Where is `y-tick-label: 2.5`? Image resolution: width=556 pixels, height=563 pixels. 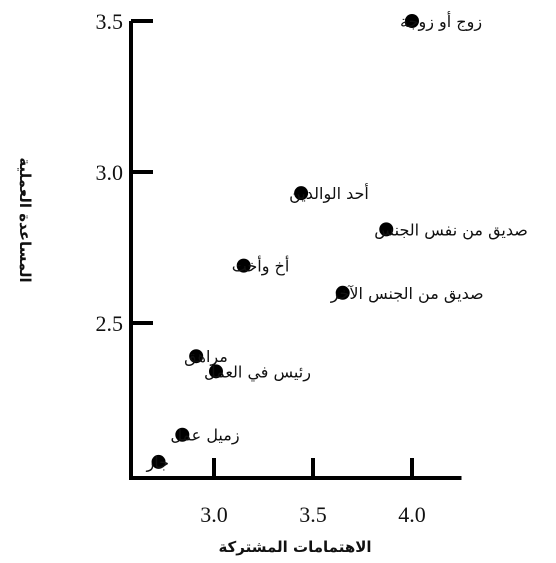 y-tick-label: 2.5 is located at coordinates (110, 323).